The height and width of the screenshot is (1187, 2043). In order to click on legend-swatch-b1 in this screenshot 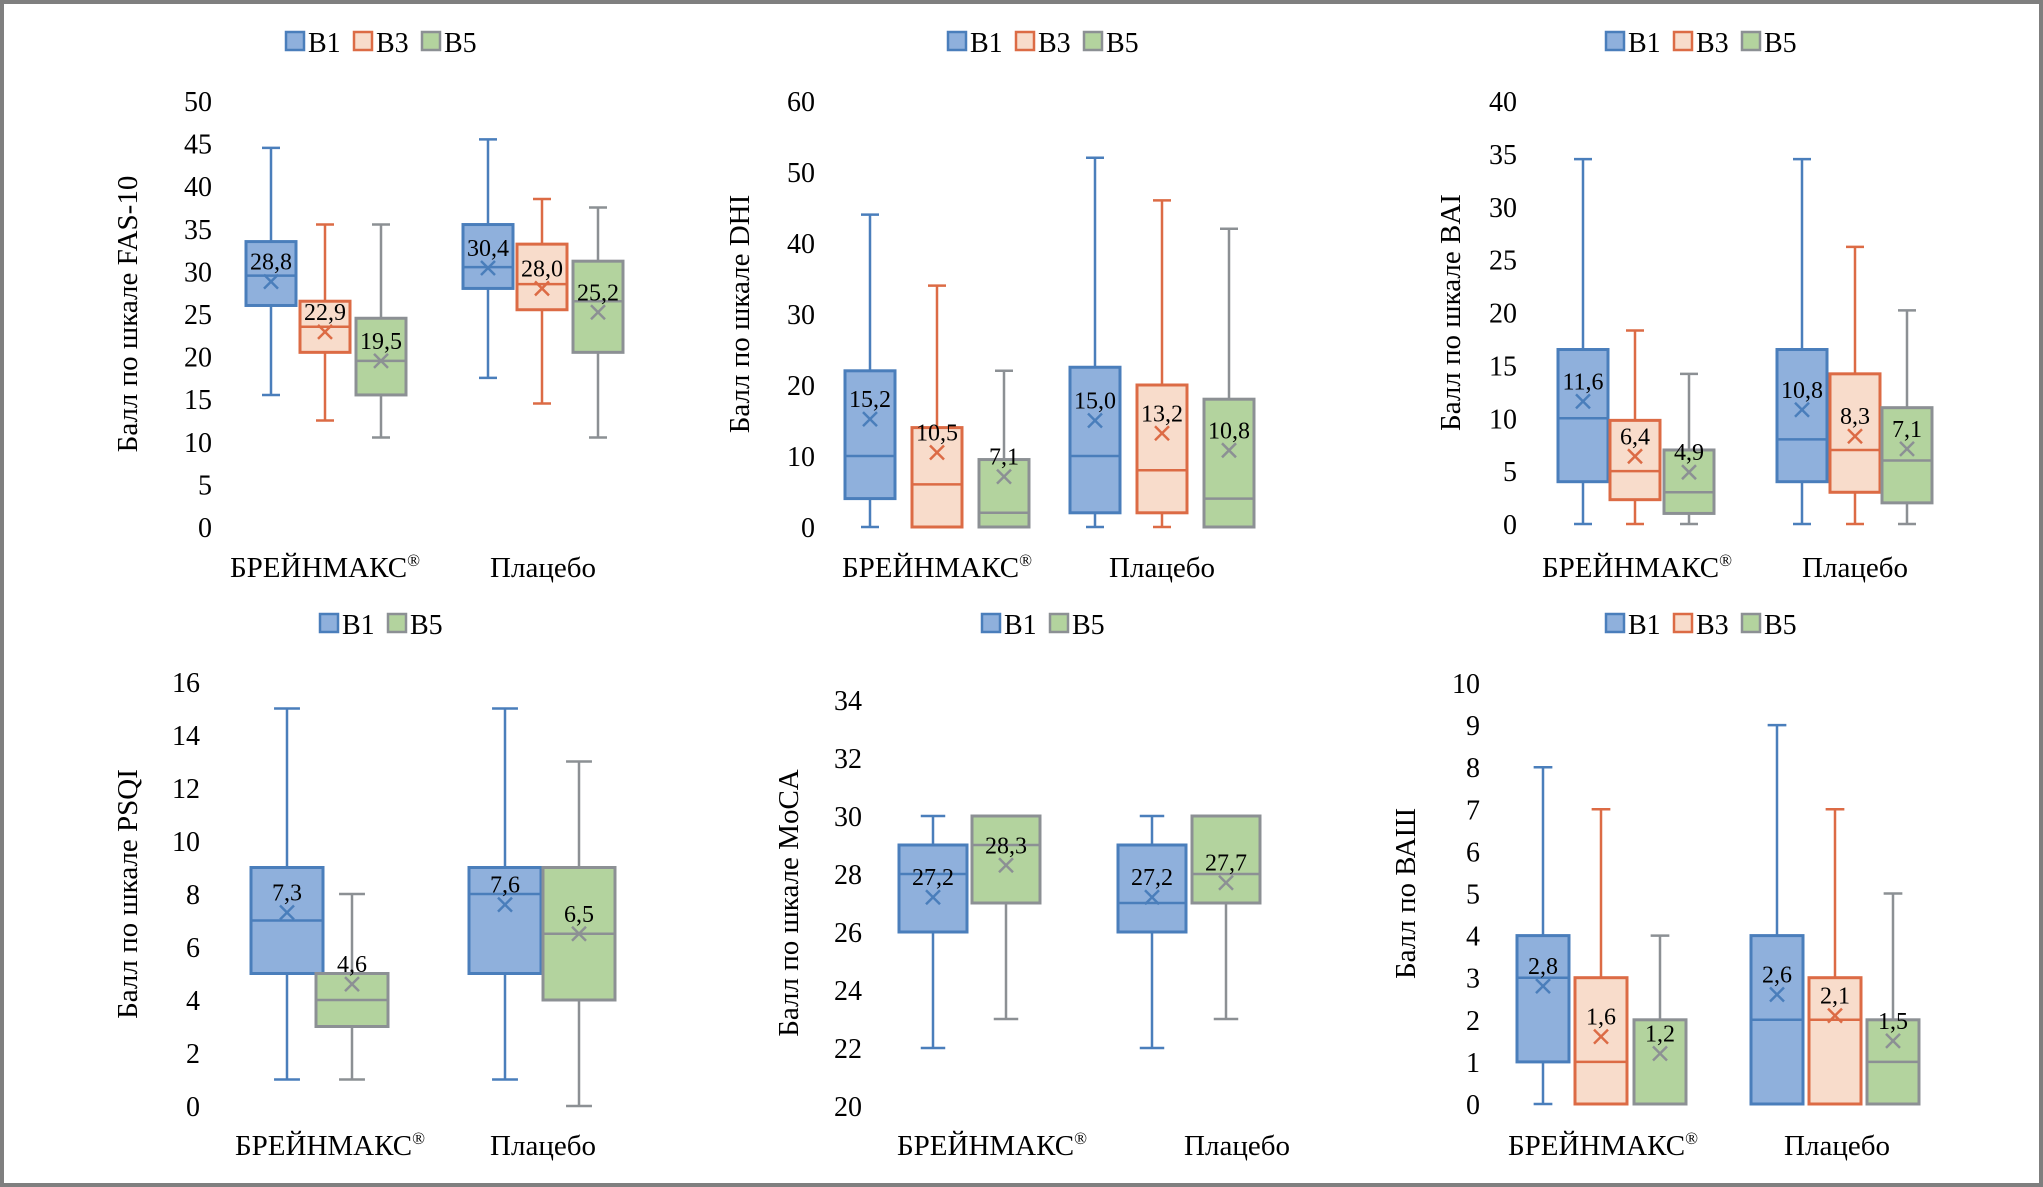, I will do `click(329, 623)`.